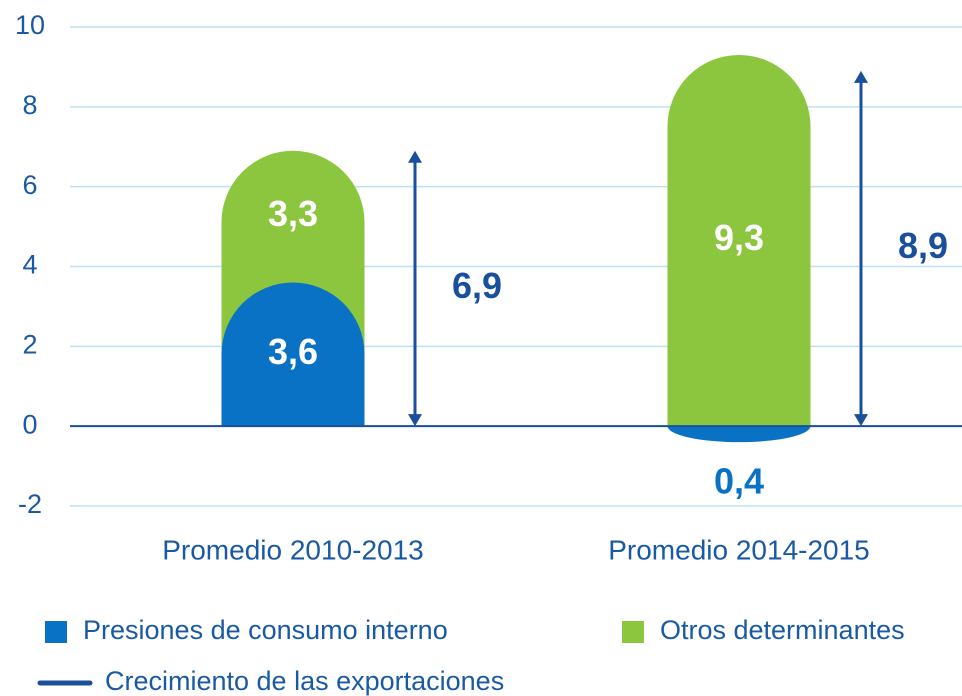  What do you see at coordinates (29, 105) in the screenshot?
I see `y-tick-label: 8` at bounding box center [29, 105].